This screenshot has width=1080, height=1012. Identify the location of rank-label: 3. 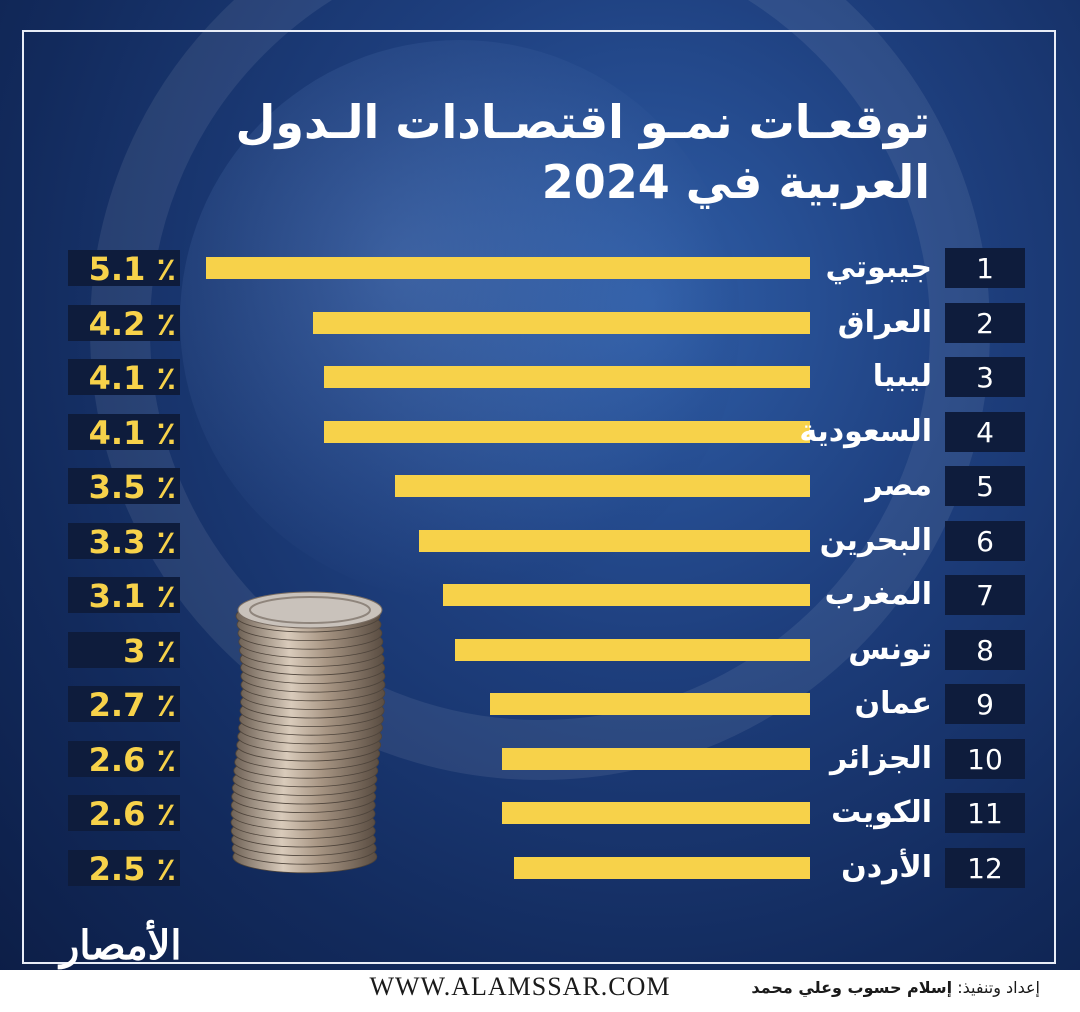
(985, 377).